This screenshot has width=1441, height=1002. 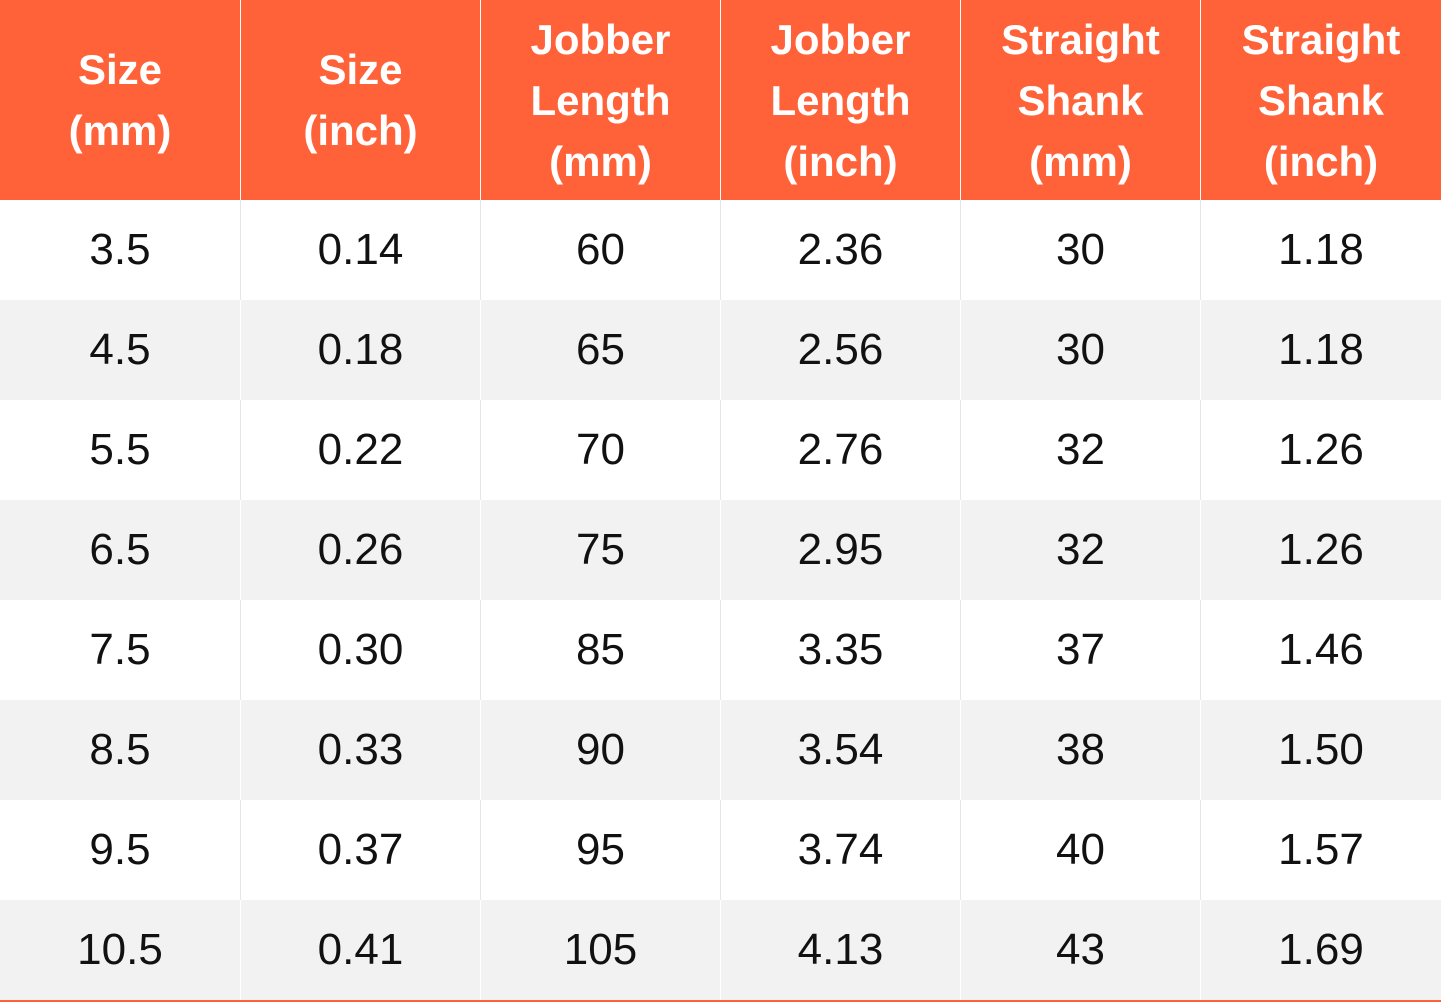 What do you see at coordinates (120, 449) in the screenshot?
I see `table-cell: 5.5` at bounding box center [120, 449].